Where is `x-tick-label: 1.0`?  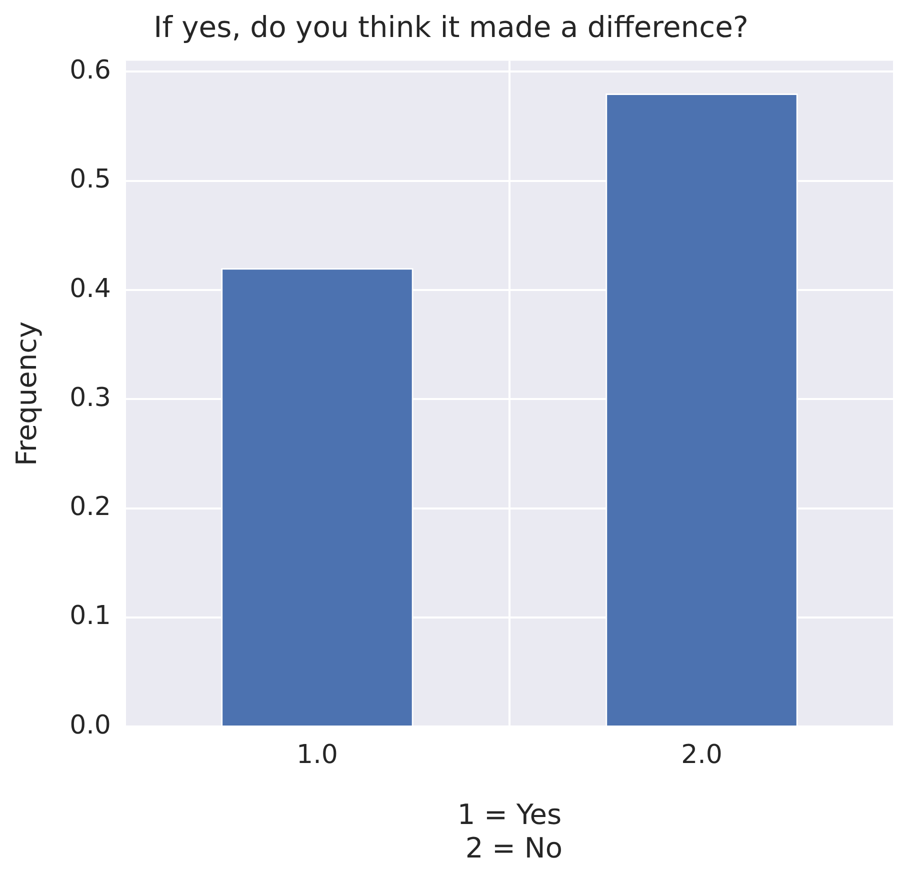 x-tick-label: 1.0 is located at coordinates (317, 755).